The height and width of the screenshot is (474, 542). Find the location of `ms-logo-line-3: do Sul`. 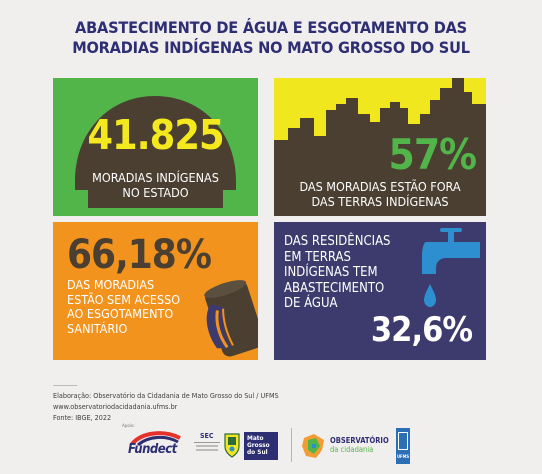

ms-logo-line-3: do Sul is located at coordinates (257, 452).